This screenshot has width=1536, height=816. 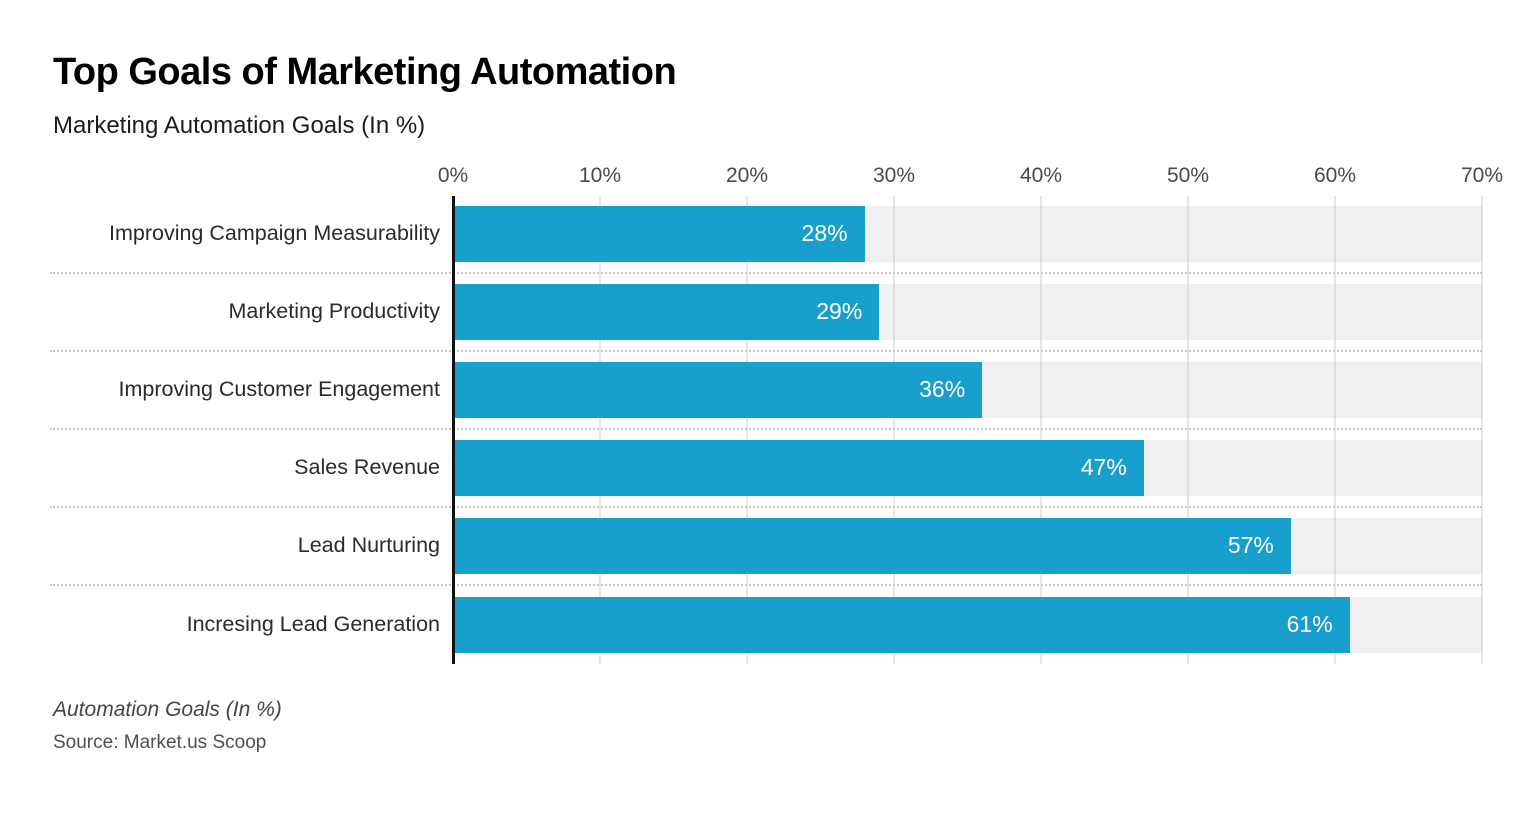 I want to click on category-label: Marketing Productivity, so click(x=334, y=311).